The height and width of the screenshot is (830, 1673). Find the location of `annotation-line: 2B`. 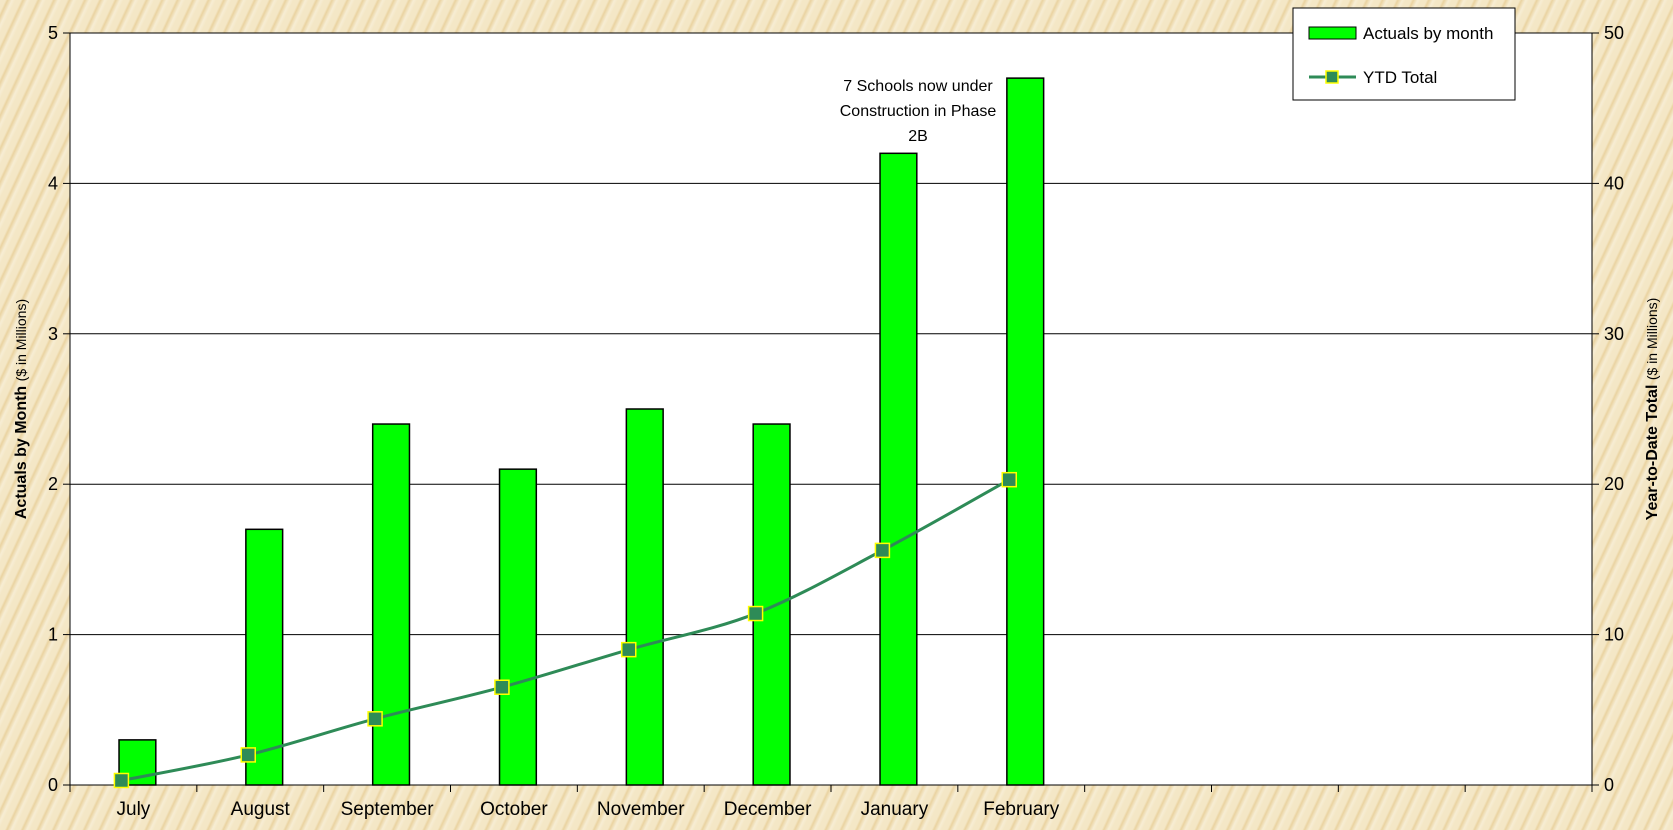

annotation-line: 2B is located at coordinates (918, 136).